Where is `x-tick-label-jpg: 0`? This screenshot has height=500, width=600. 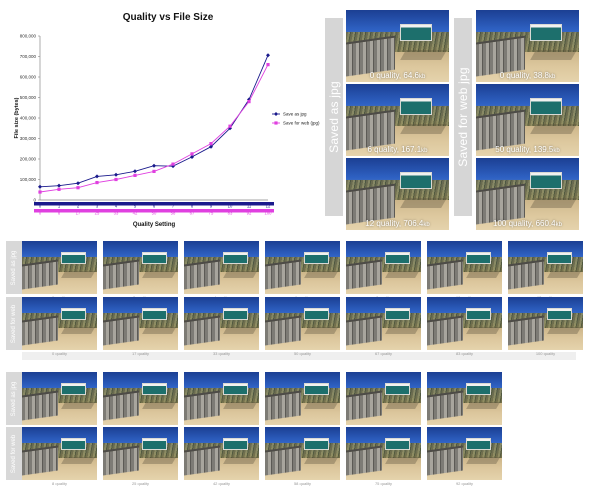 x-tick-label-jpg: 0 is located at coordinates (40, 206).